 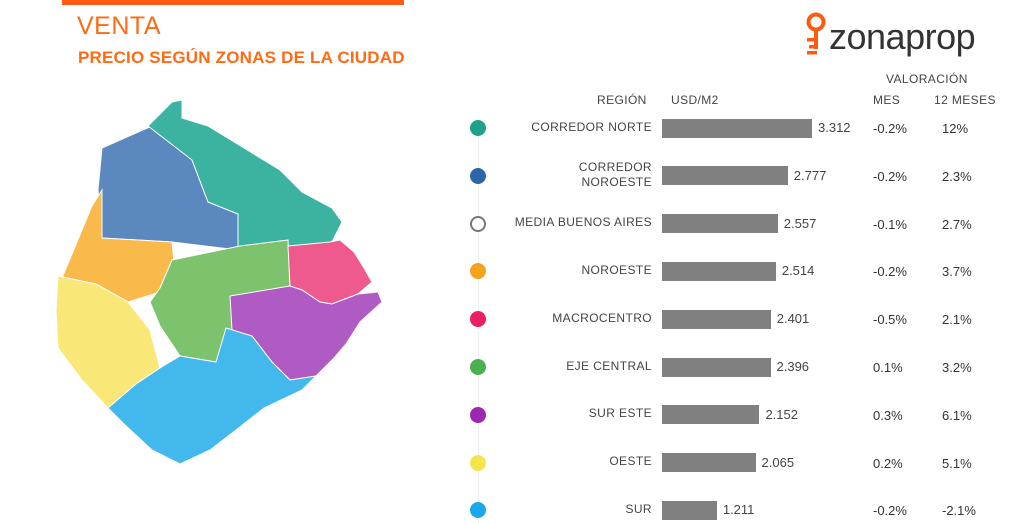 What do you see at coordinates (478, 510) in the screenshot?
I see `legend-dot-sur` at bounding box center [478, 510].